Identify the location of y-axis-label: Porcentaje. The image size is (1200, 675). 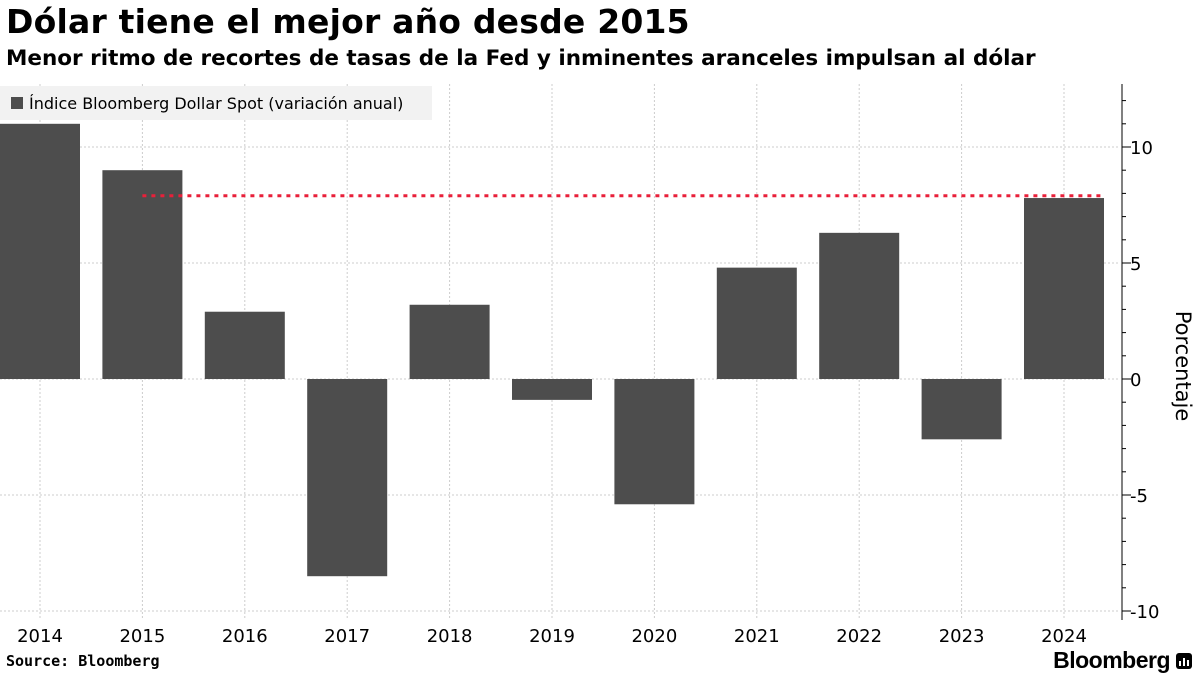
(1183, 366).